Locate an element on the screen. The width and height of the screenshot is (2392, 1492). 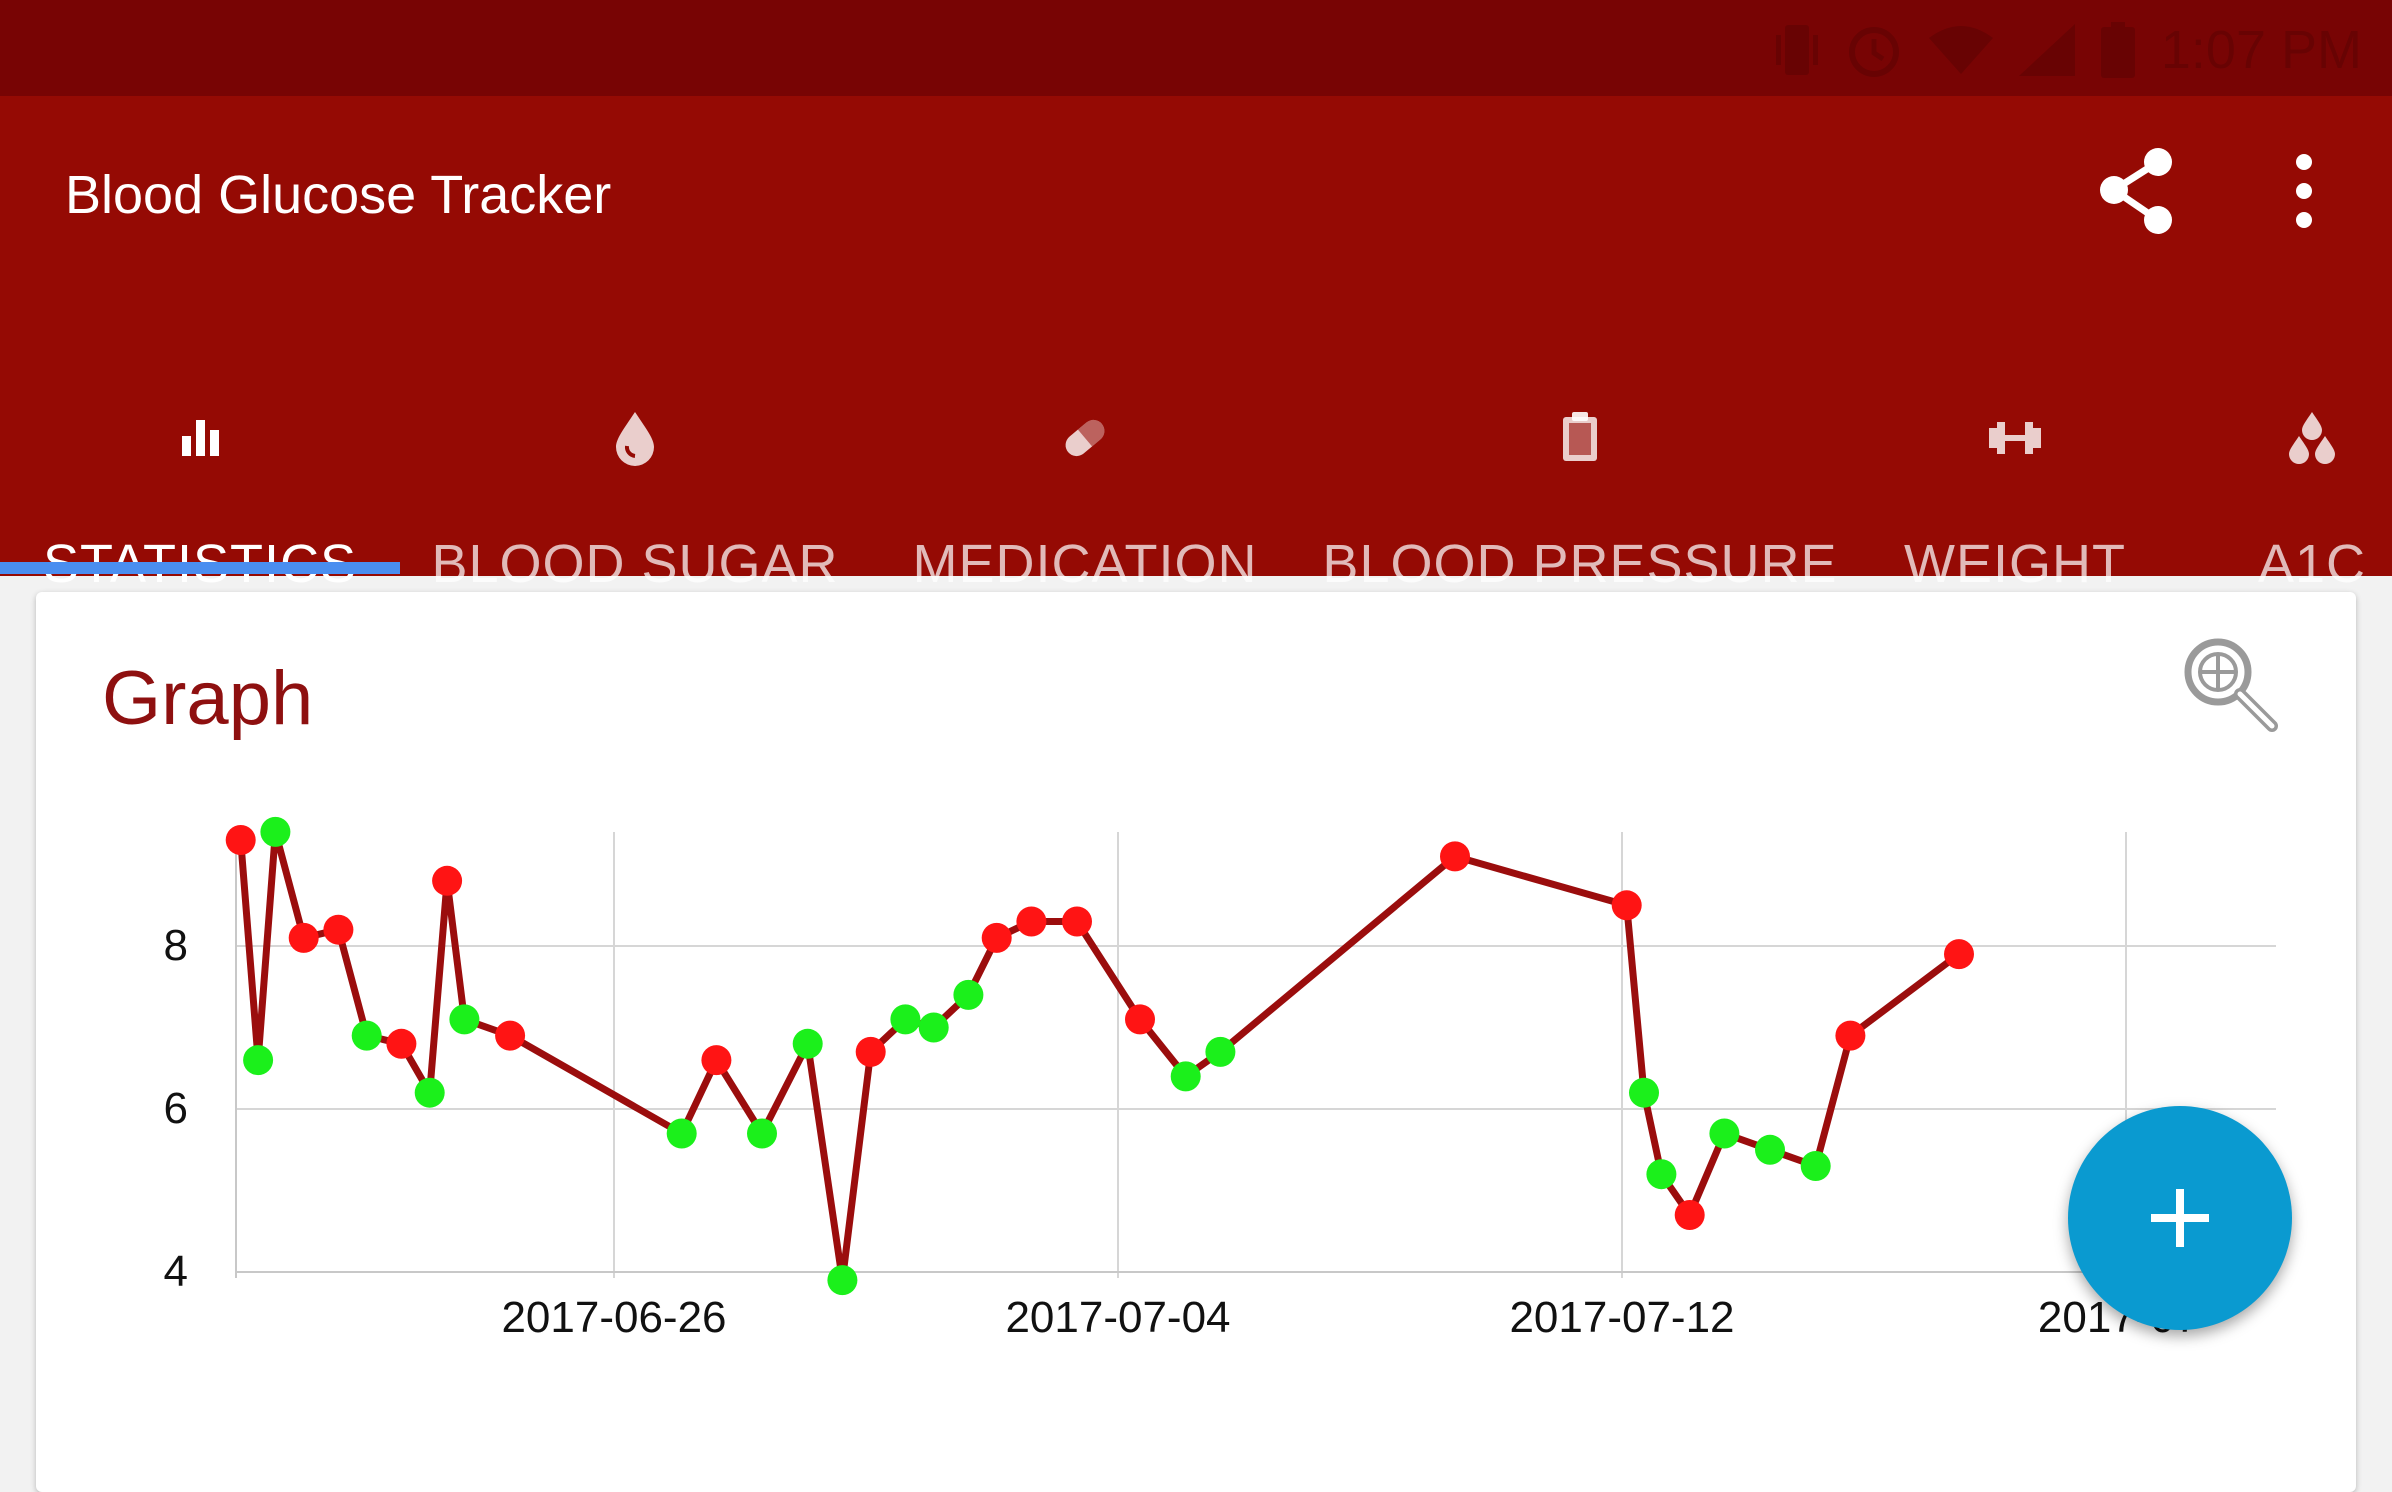
app-title: Blood Glucose Tracker is located at coordinates (338, 195).